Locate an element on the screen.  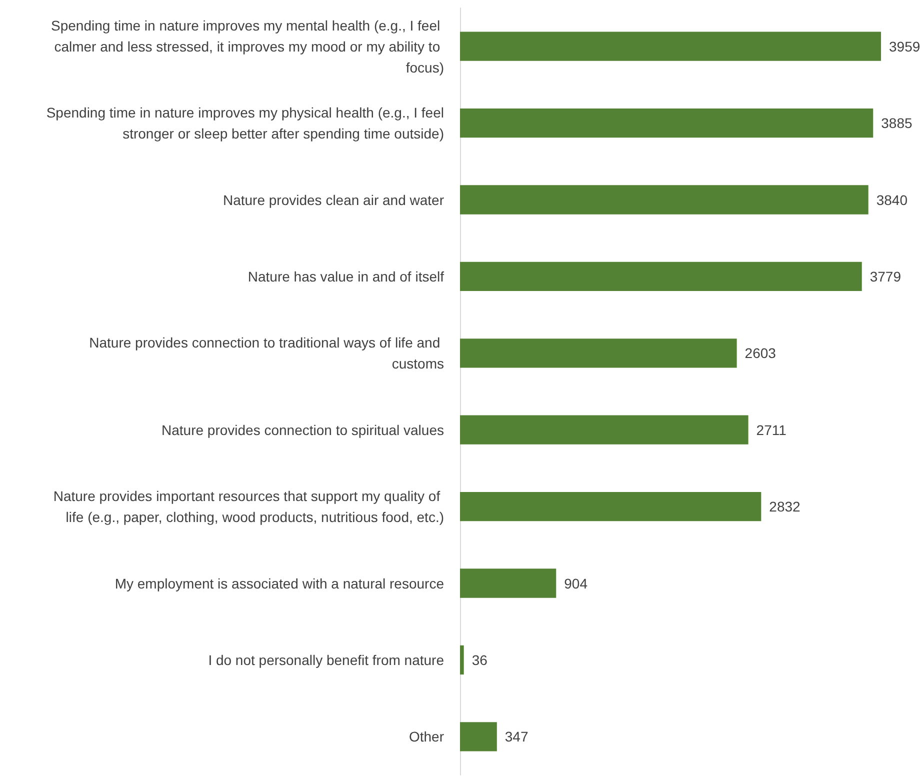
data-label: 347 is located at coordinates (516, 736).